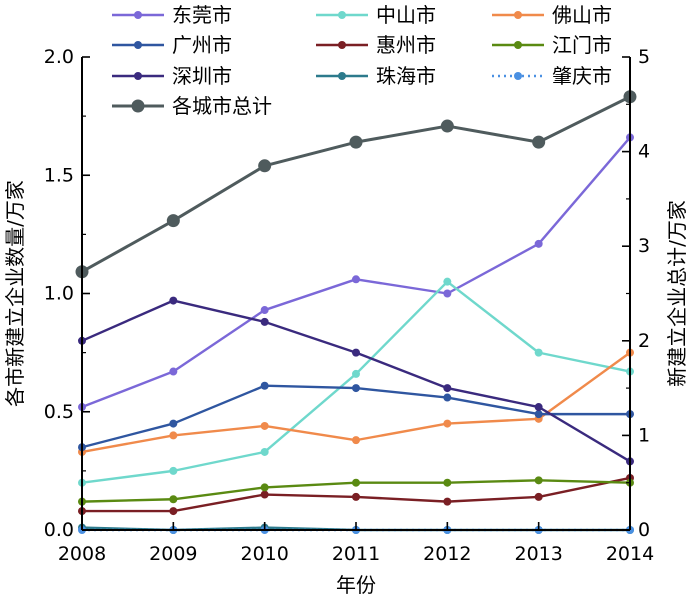  I want to click on legend-label: 佛山市, so click(582, 15).